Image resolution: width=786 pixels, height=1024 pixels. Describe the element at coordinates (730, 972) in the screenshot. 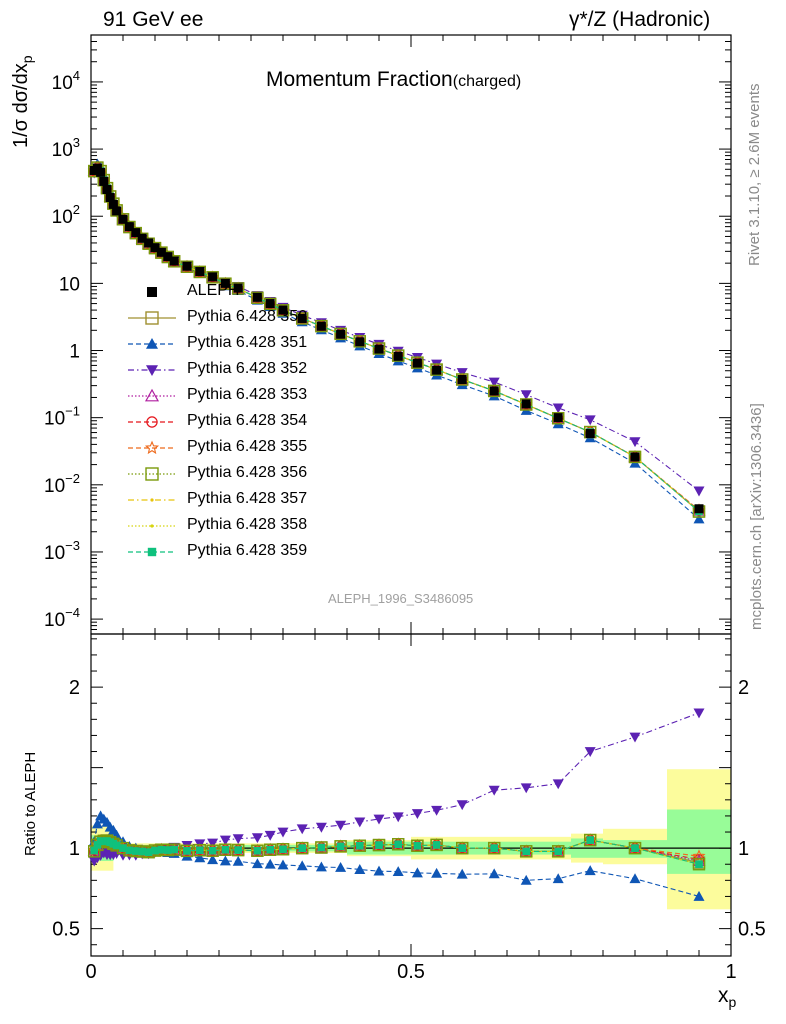

I see `x-tick-label: 1` at that location.